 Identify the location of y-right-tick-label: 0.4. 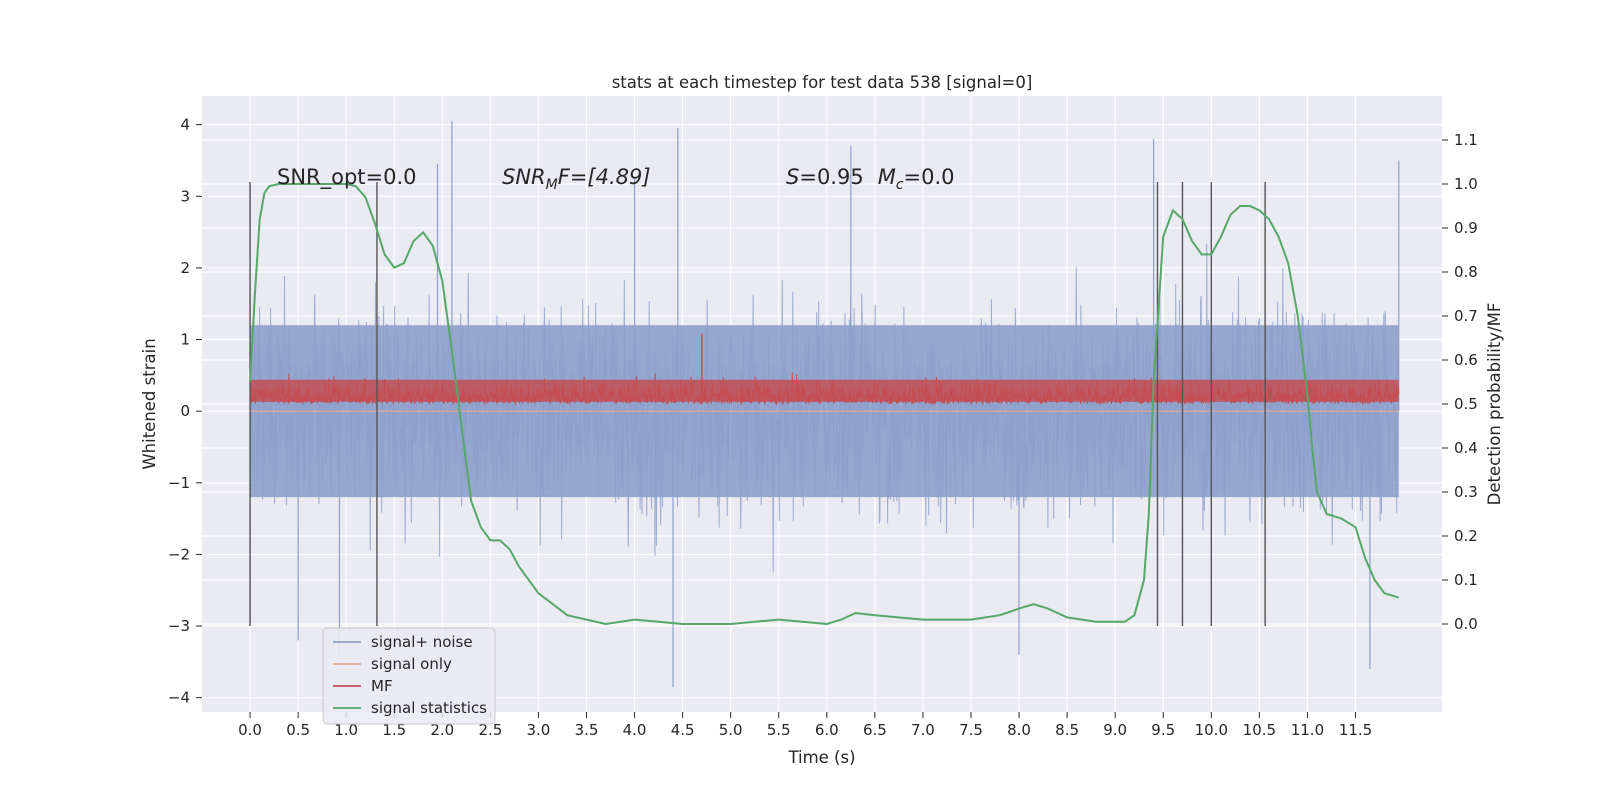
(1466, 448).